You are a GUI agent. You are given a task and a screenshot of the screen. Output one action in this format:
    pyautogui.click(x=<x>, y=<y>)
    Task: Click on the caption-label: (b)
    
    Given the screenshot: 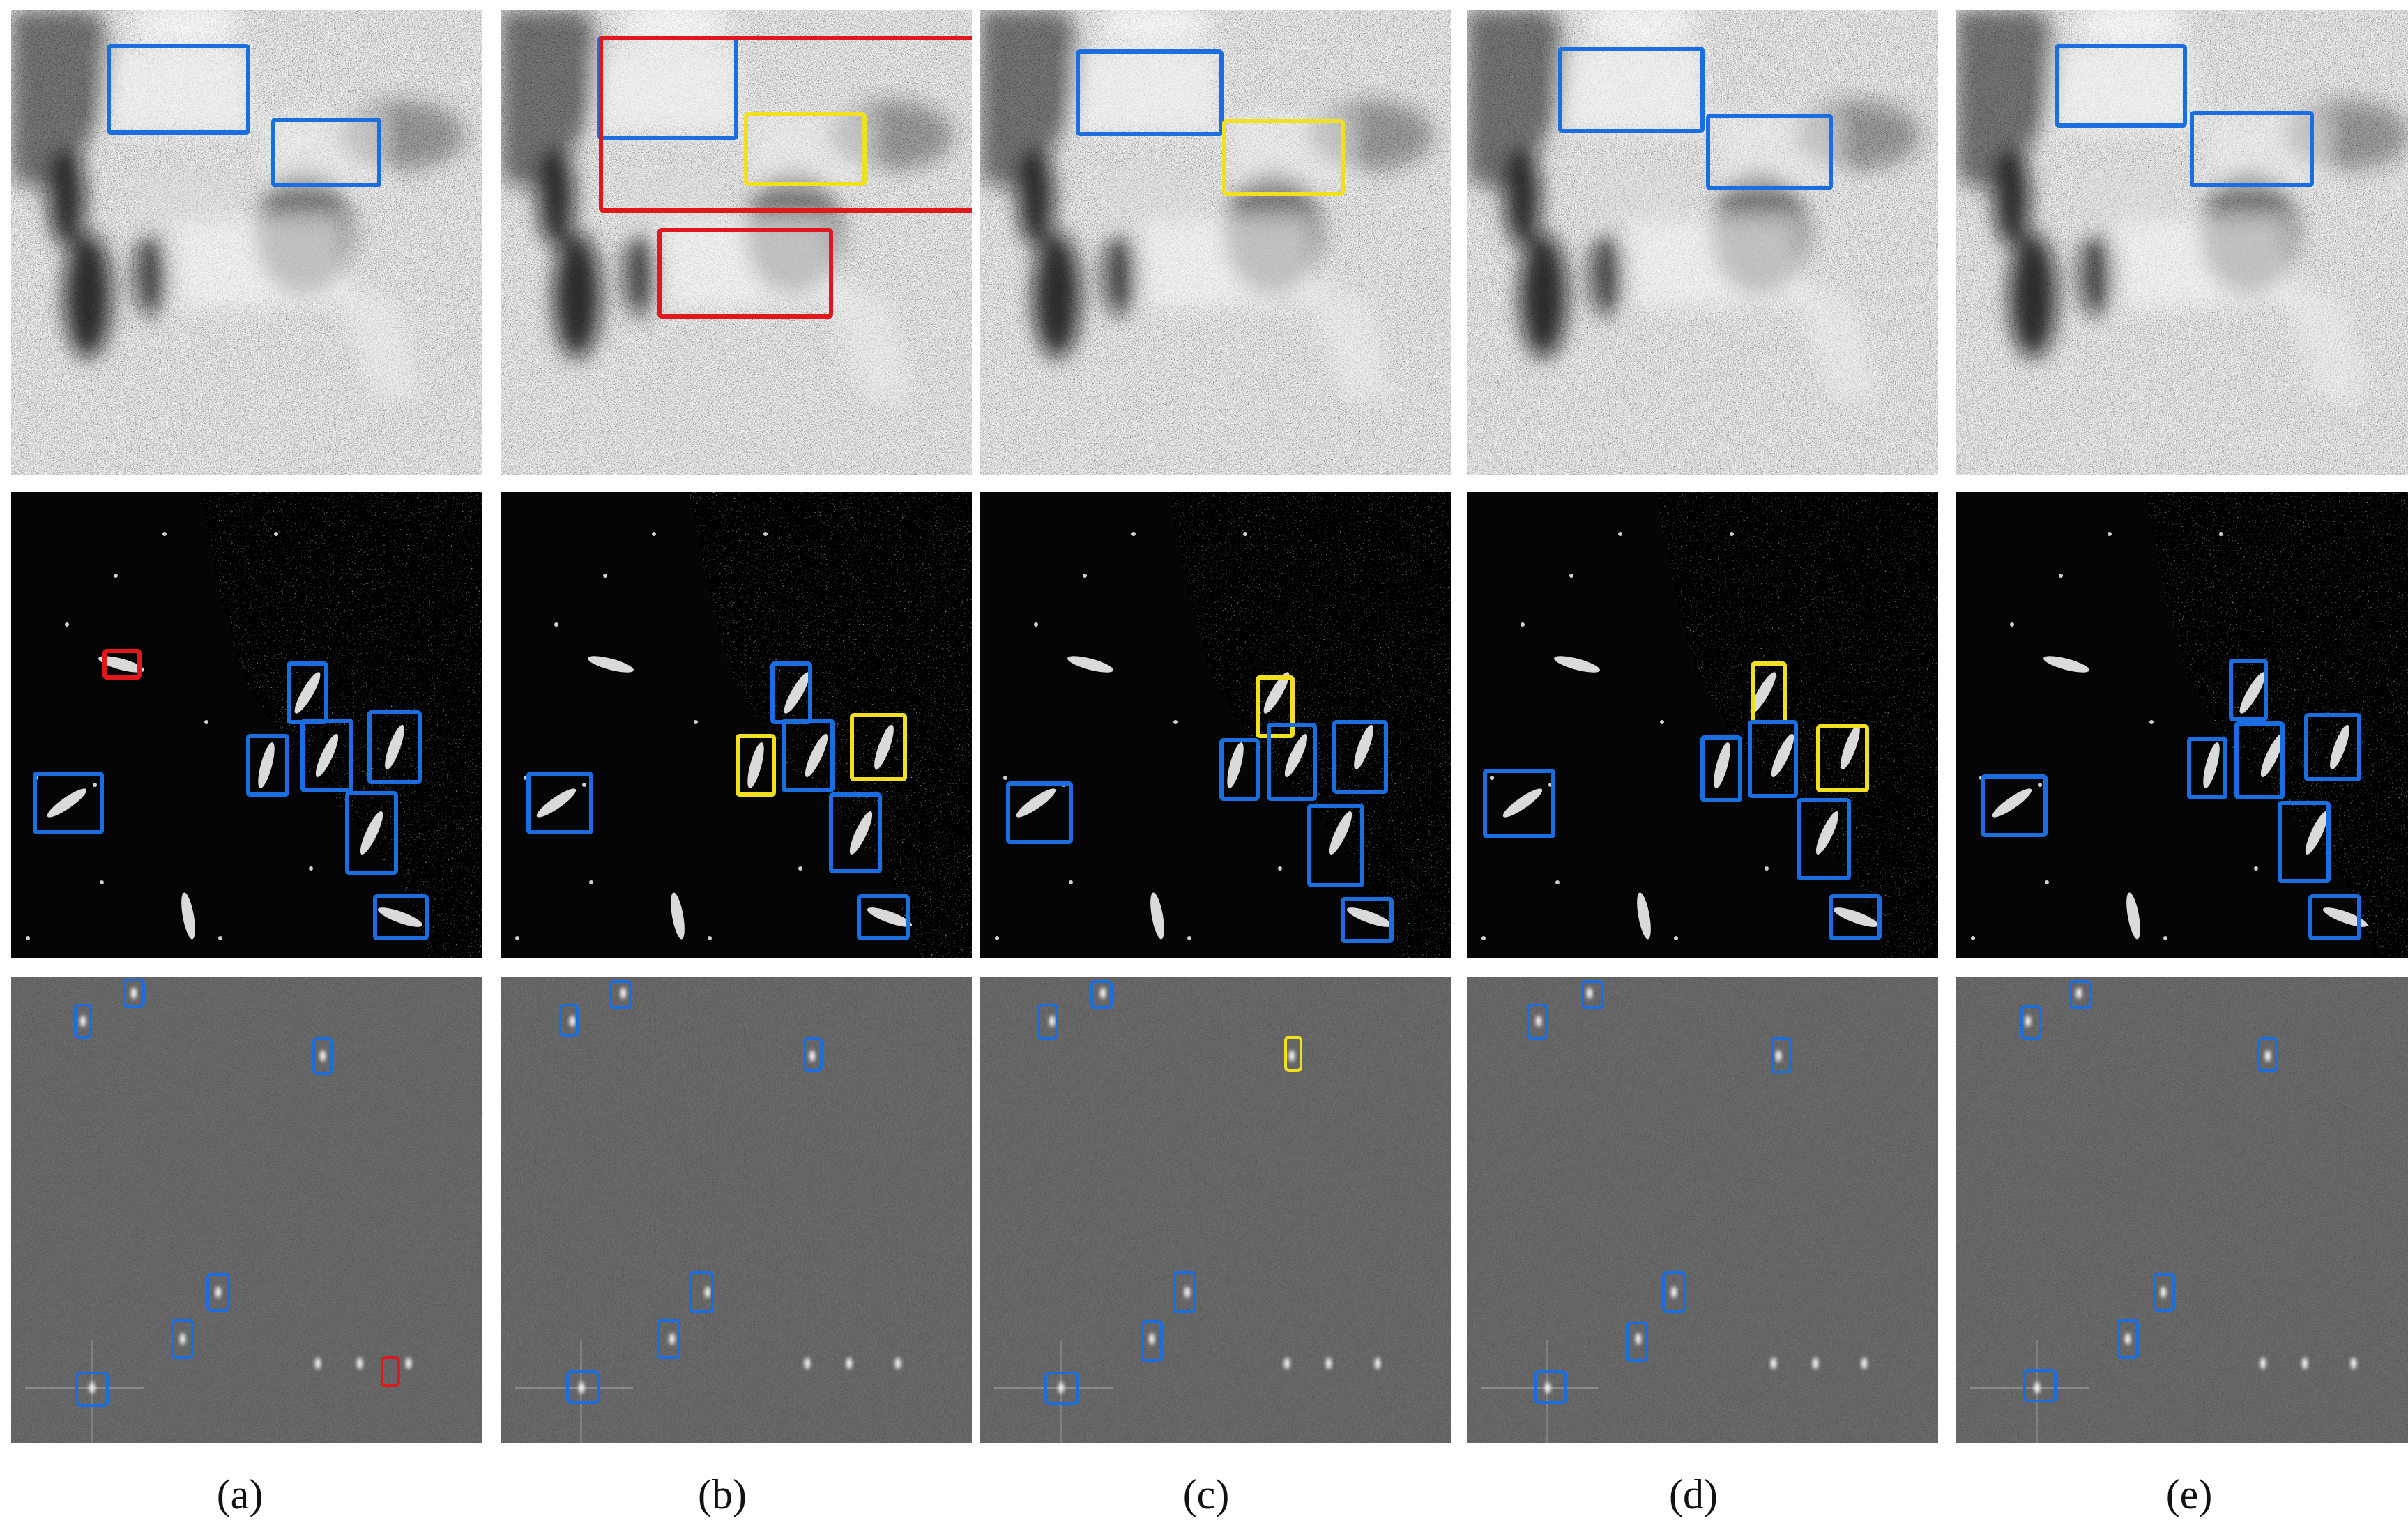 What is the action you would take?
    pyautogui.click(x=722, y=1494)
    